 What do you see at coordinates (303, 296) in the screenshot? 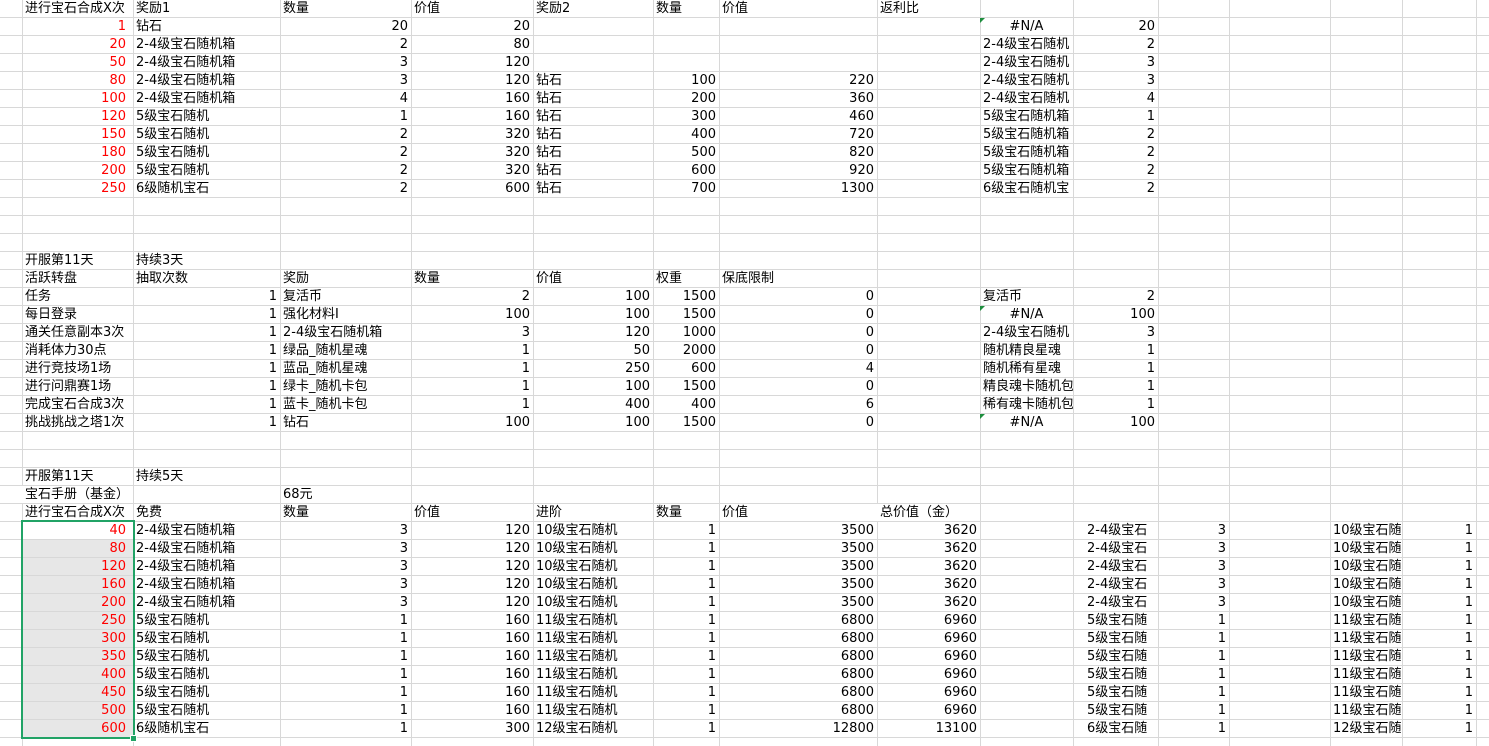
I see `spreadsheet-cell: 复活币` at bounding box center [303, 296].